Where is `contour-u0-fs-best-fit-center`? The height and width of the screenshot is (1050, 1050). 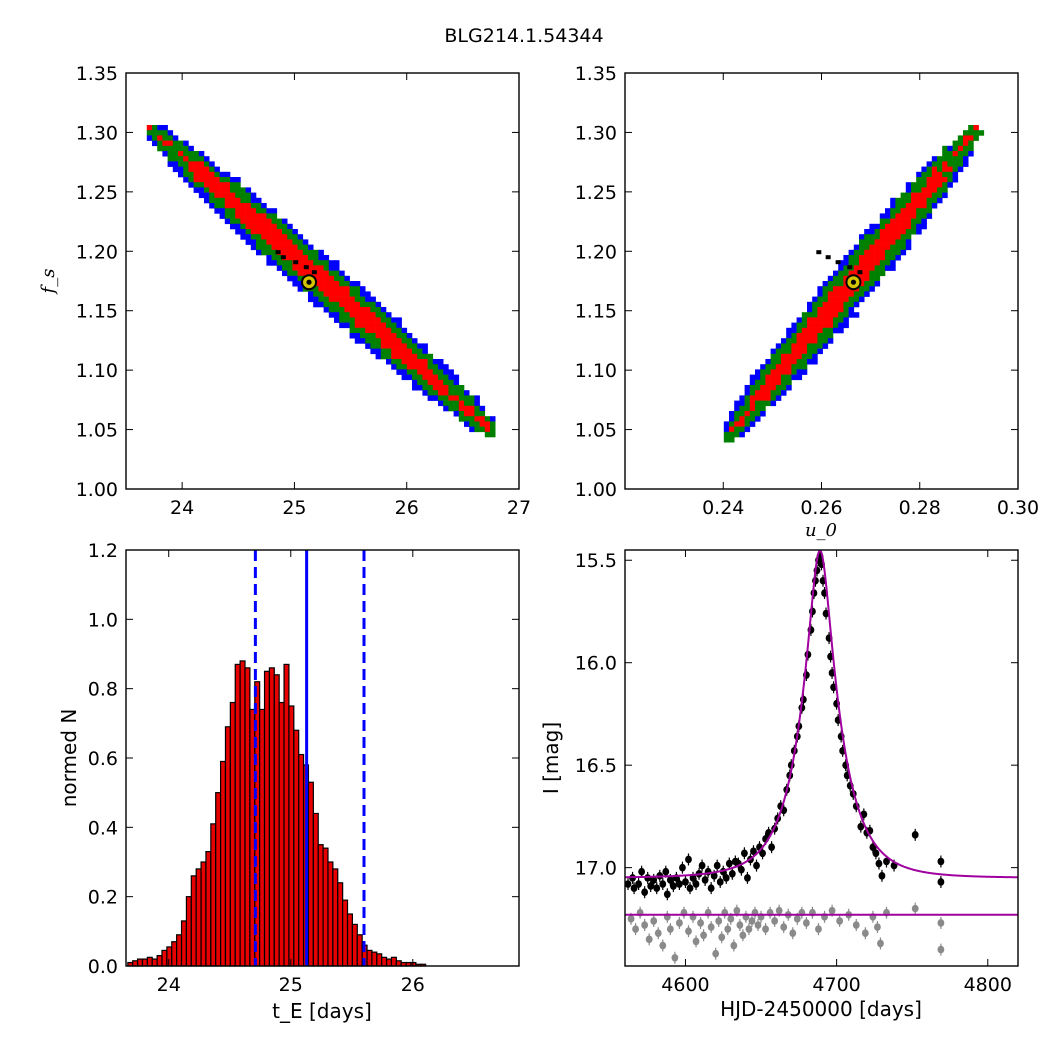
contour-u0-fs-best-fit-center is located at coordinates (853, 282).